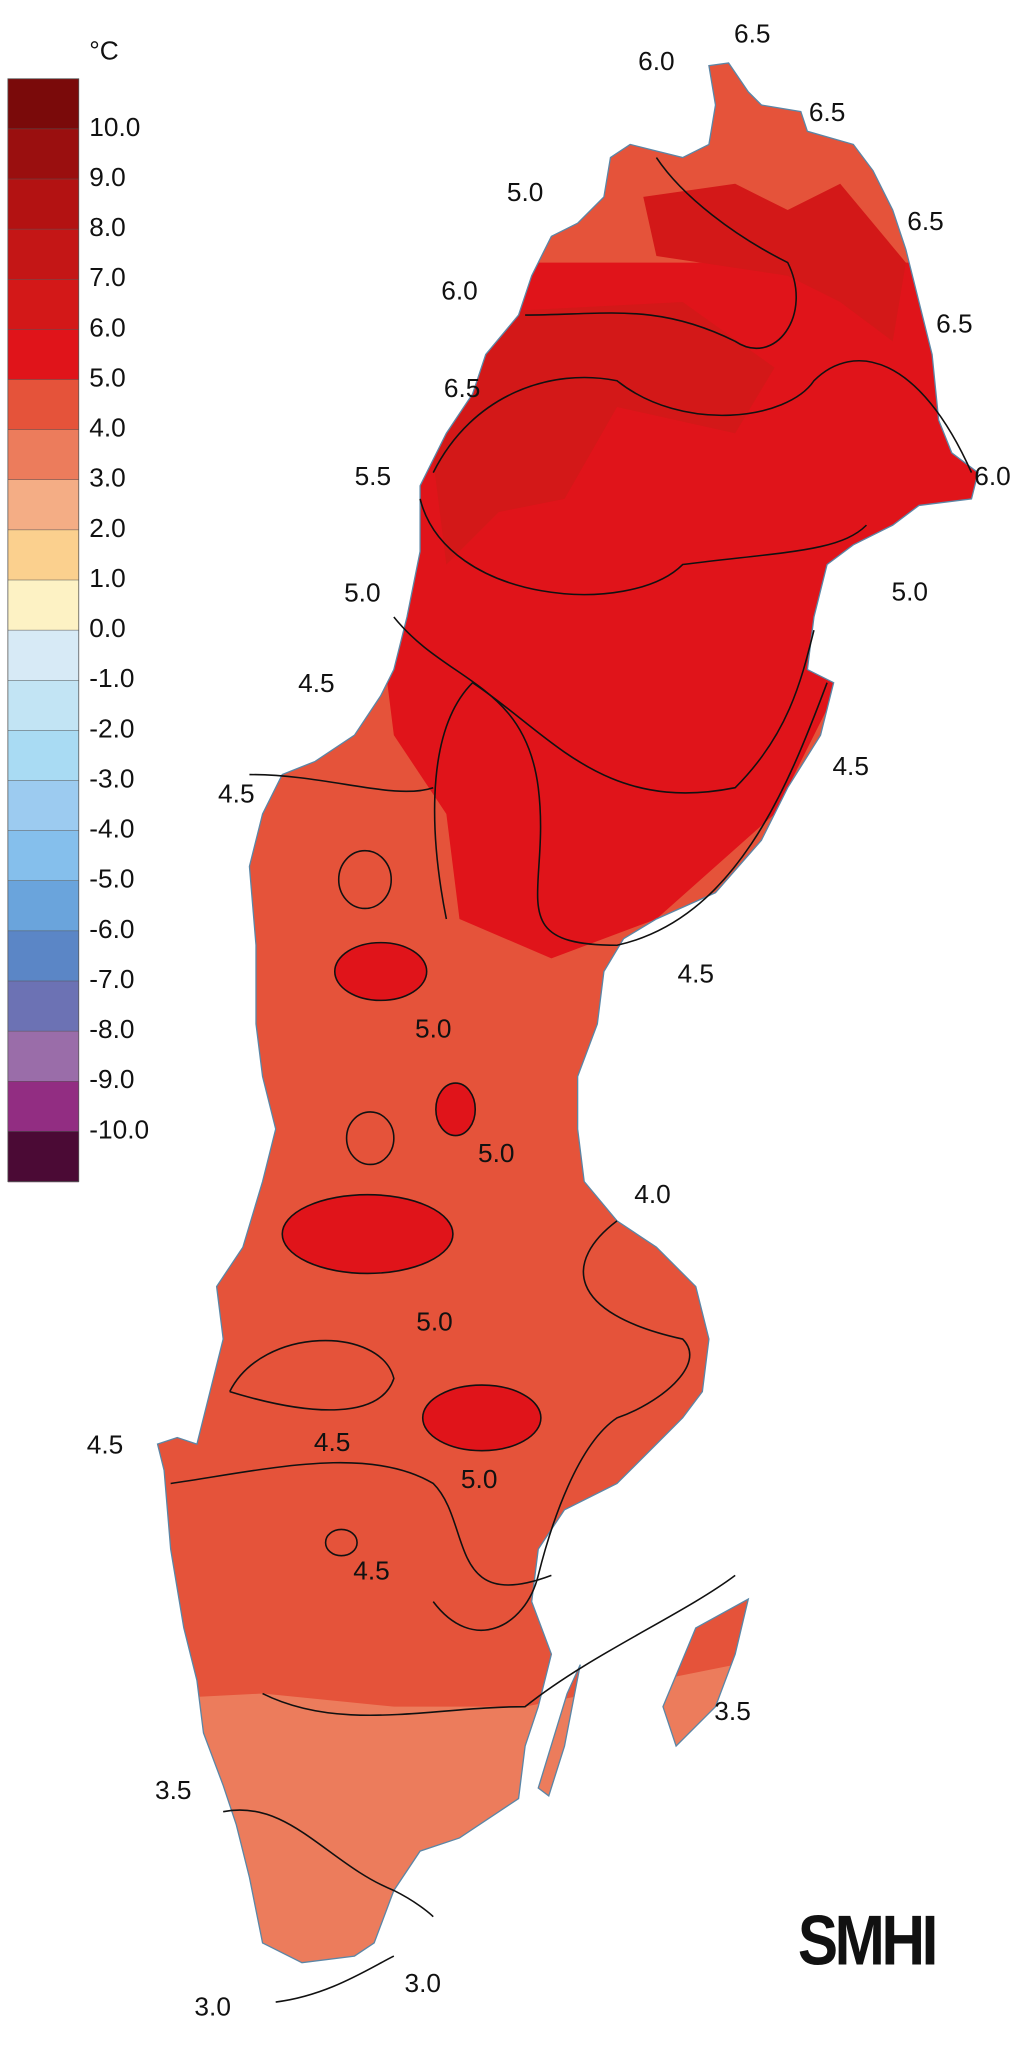 The height and width of the screenshot is (2048, 1024). What do you see at coordinates (119, 1129) in the screenshot?
I see `legend-label: -10.0` at bounding box center [119, 1129].